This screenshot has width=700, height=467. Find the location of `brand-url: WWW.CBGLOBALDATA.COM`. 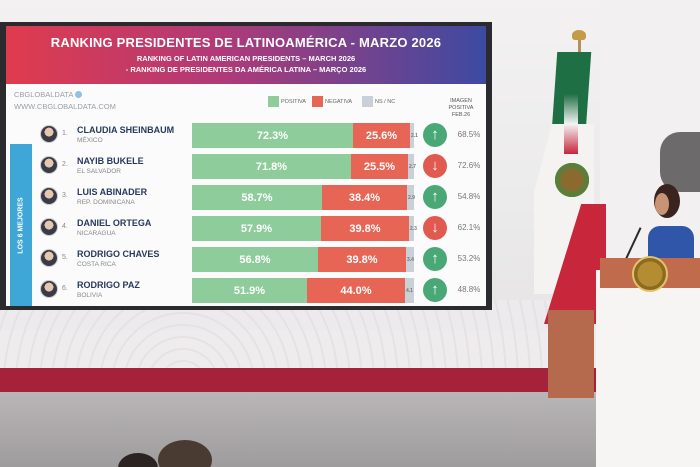

brand-url: WWW.CBGLOBALDATA.COM is located at coordinates (65, 106).